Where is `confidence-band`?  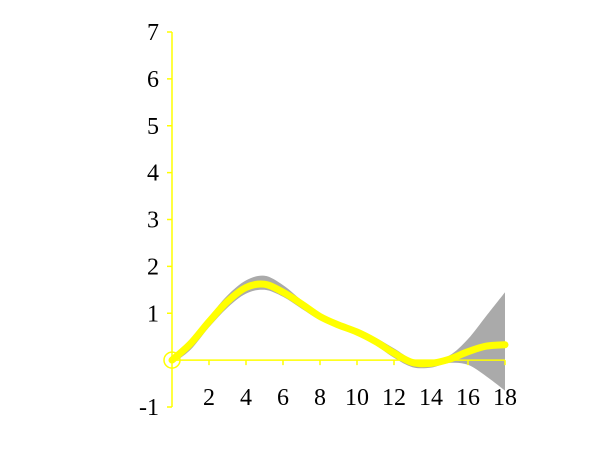 confidence-band is located at coordinates (338, 333).